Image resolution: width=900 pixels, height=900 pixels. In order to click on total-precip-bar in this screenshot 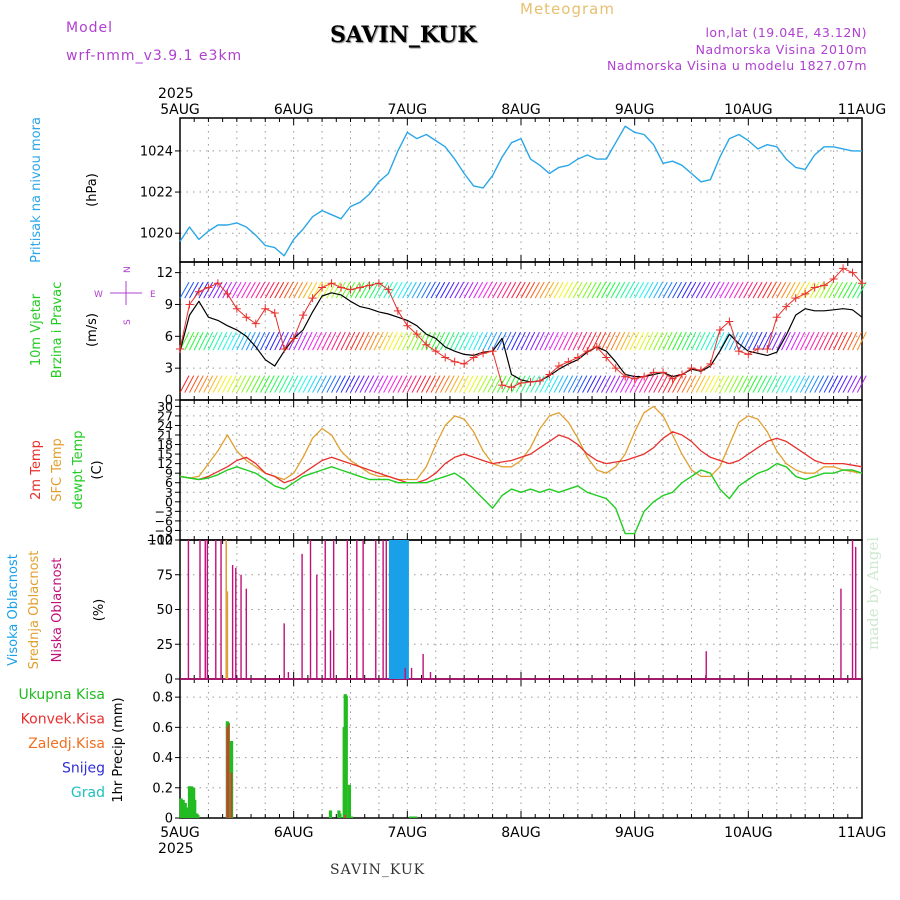, I will do `click(340, 815)`.